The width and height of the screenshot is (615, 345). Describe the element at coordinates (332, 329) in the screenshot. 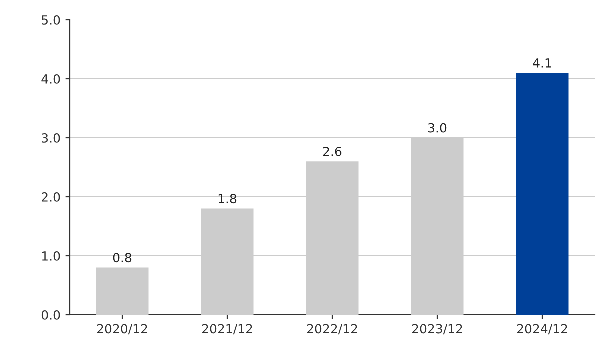

I see `x-tick-label: 2022/12` at that location.